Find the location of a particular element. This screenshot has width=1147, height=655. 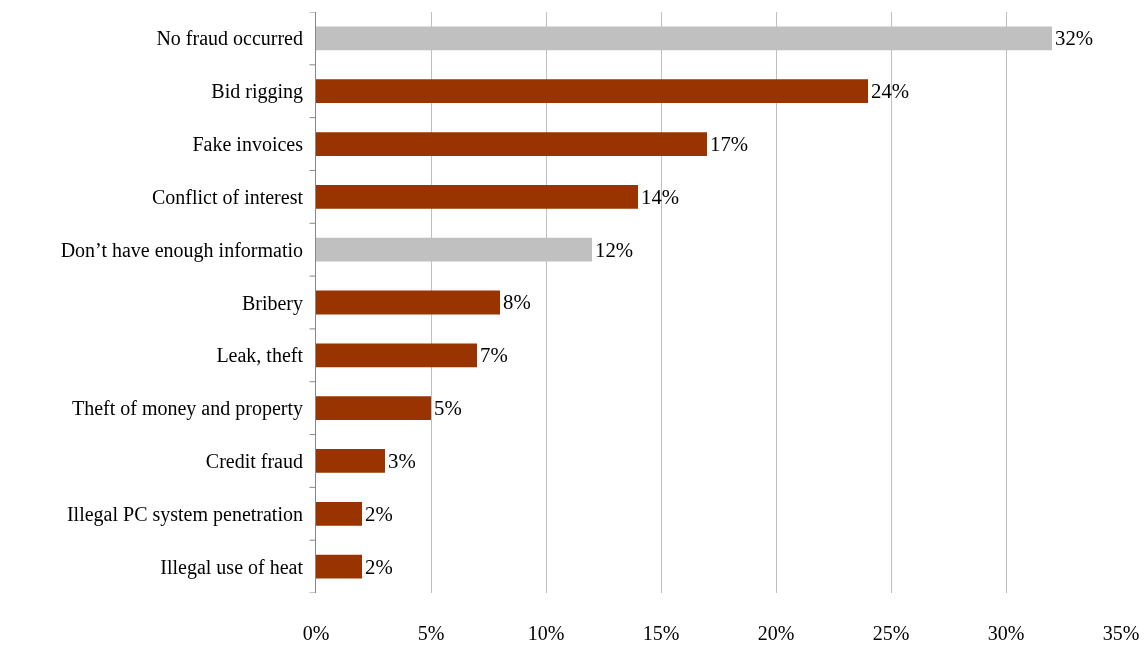

y-tick-label: No fraud occurred is located at coordinates (229, 38).